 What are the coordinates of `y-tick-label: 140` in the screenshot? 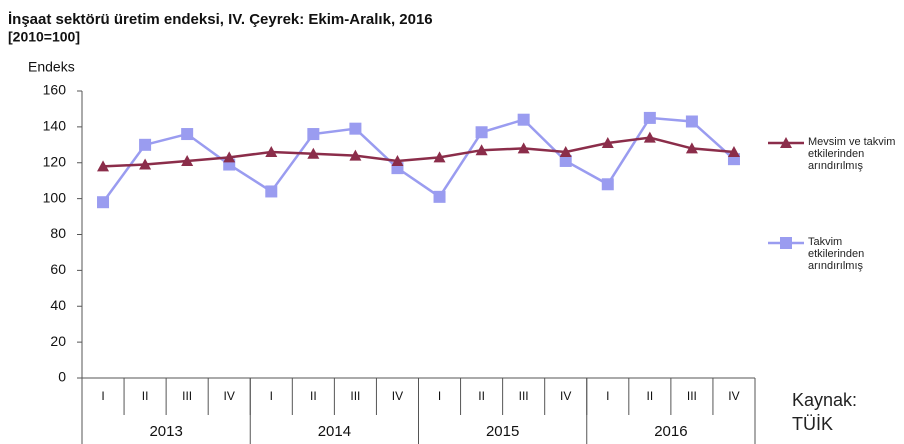 It's located at (55, 126).